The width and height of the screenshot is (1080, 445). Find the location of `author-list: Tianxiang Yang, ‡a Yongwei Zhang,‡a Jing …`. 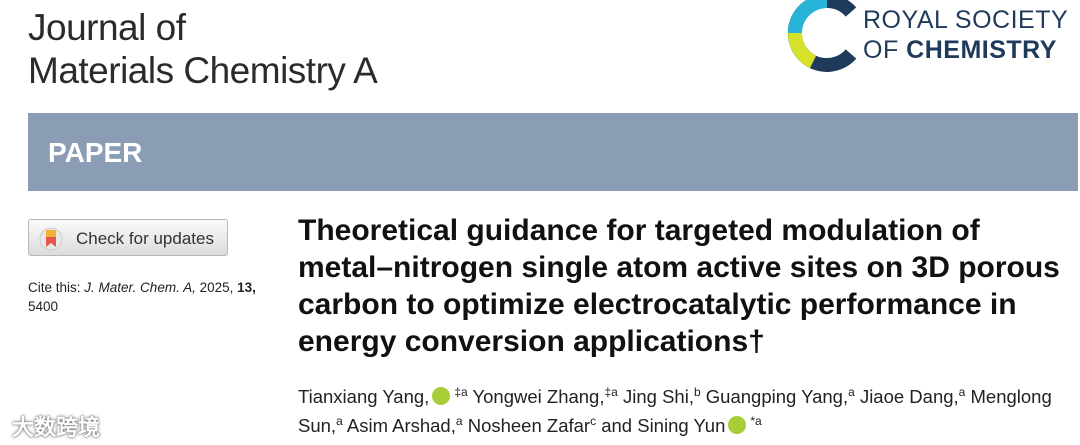

author-list: Tianxiang Yang, ‡a Yongwei Zhang,‡a Jing … is located at coordinates (683, 409).